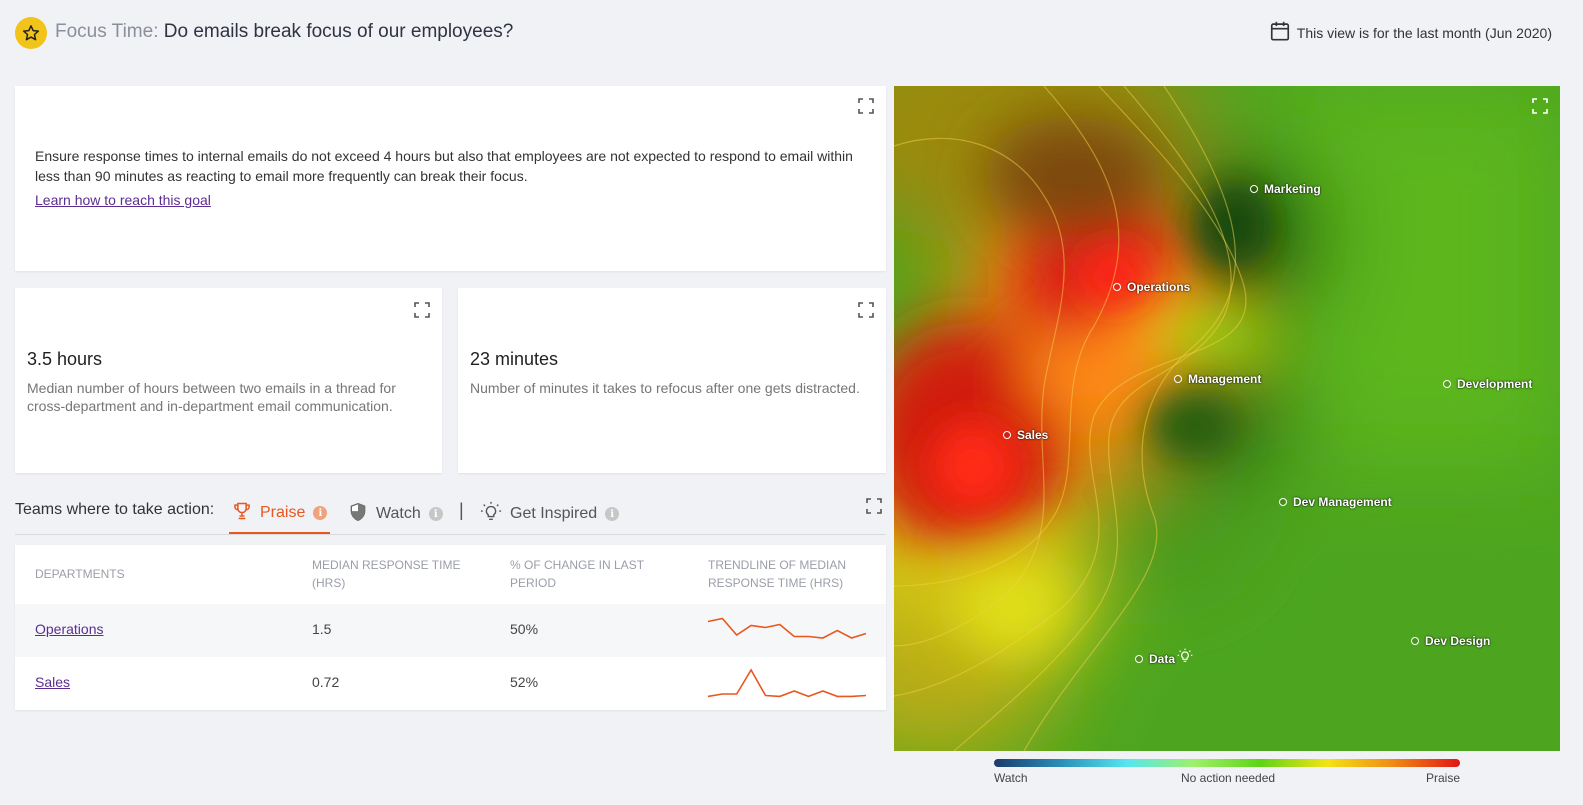 Image resolution: width=1583 pixels, height=805 pixels. Describe the element at coordinates (326, 682) in the screenshot. I see `median-response-value: 0.72` at that location.